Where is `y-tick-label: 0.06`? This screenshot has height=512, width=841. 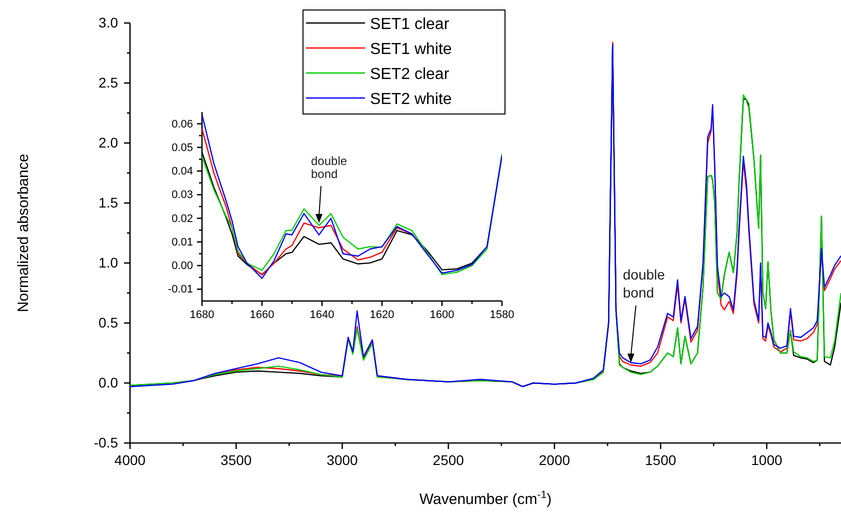
y-tick-label: 0.06 is located at coordinates (182, 124).